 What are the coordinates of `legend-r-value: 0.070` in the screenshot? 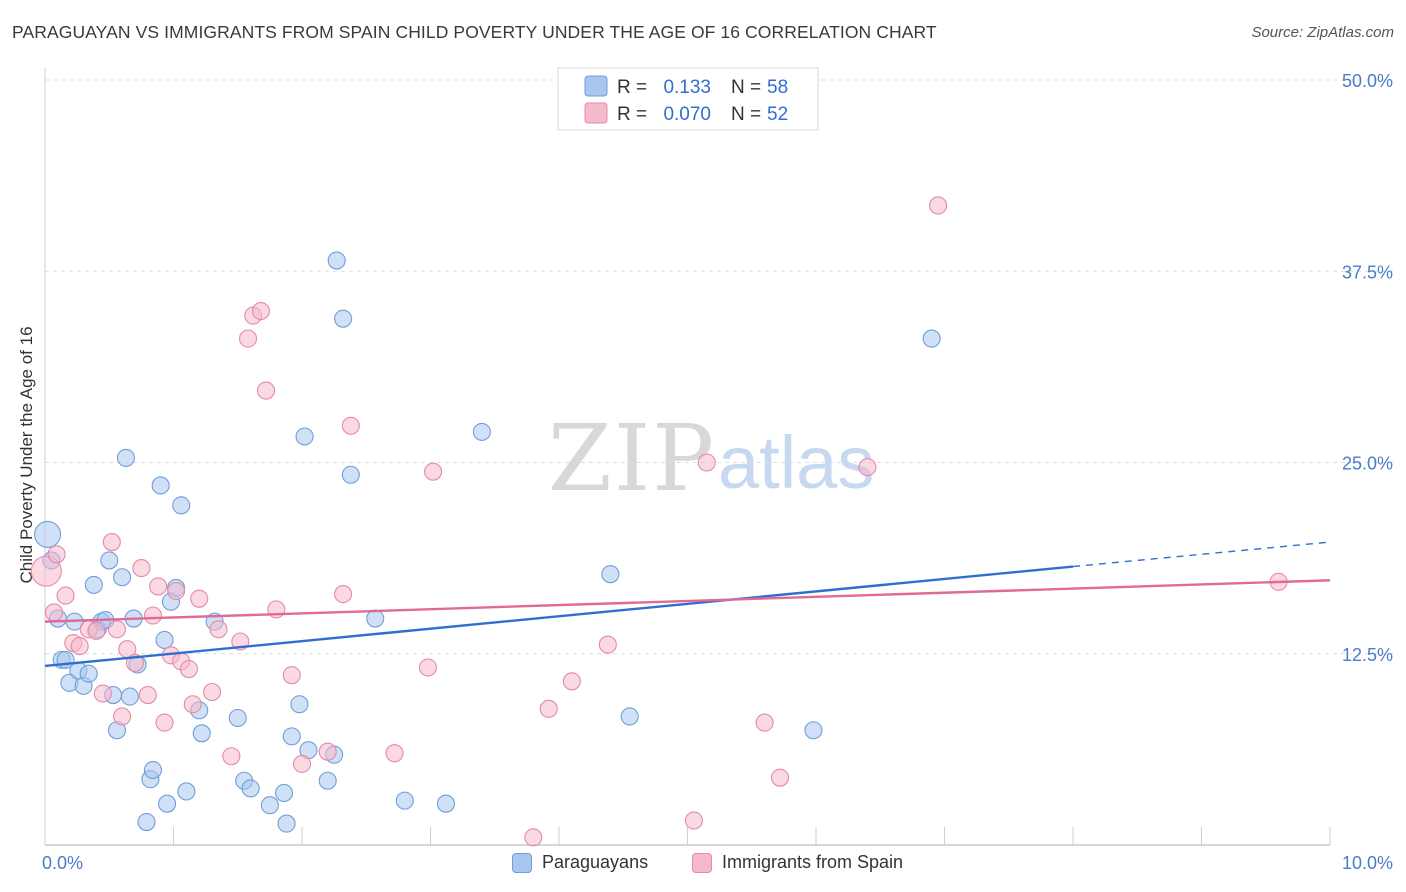 It's located at (687, 114).